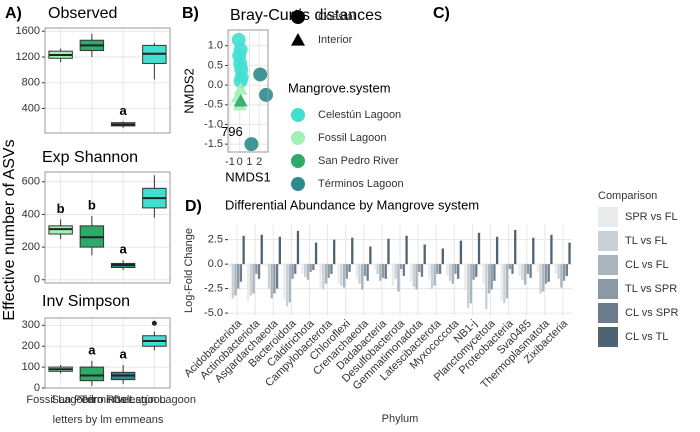 Image resolution: width=700 pixels, height=432 pixels. I want to click on y-tick-label: -2.5, so click(213, 289).